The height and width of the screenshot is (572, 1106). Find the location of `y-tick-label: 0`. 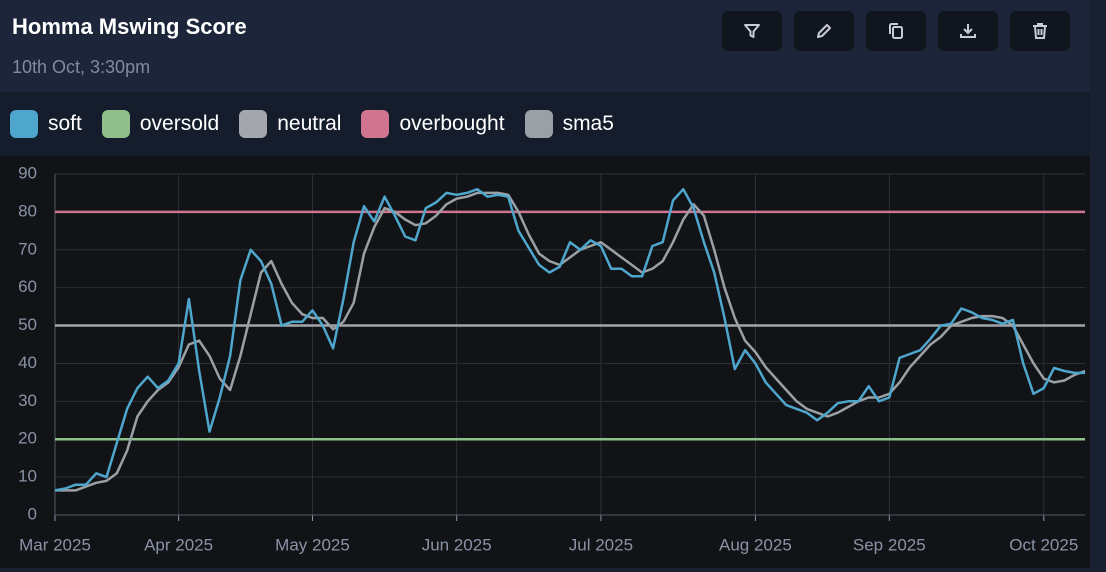

y-tick-label: 0 is located at coordinates (32, 513).